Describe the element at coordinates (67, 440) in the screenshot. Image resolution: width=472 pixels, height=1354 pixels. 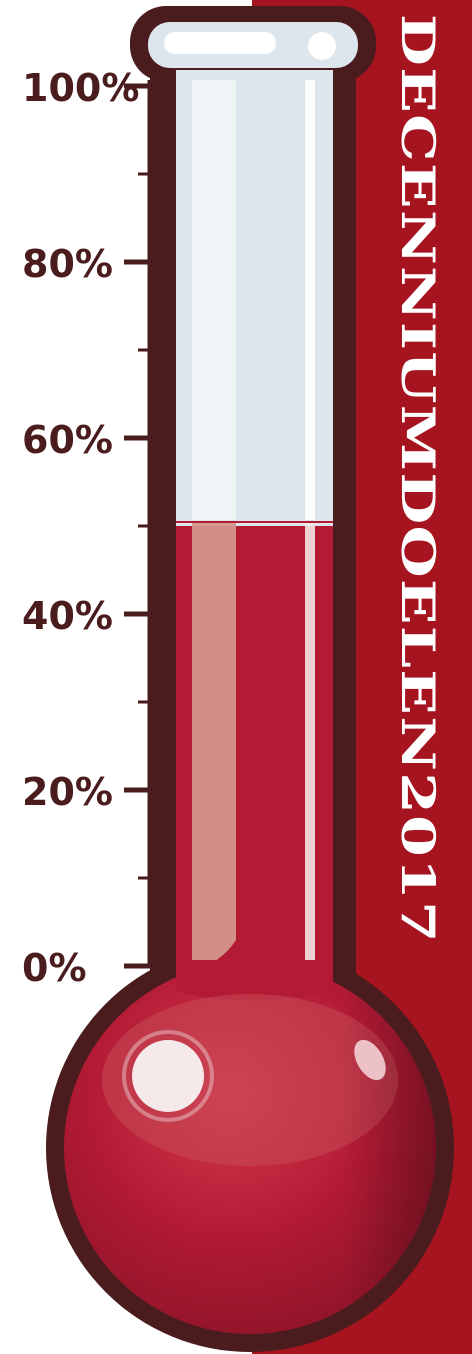
I see `scale-label-60: 60%` at that location.